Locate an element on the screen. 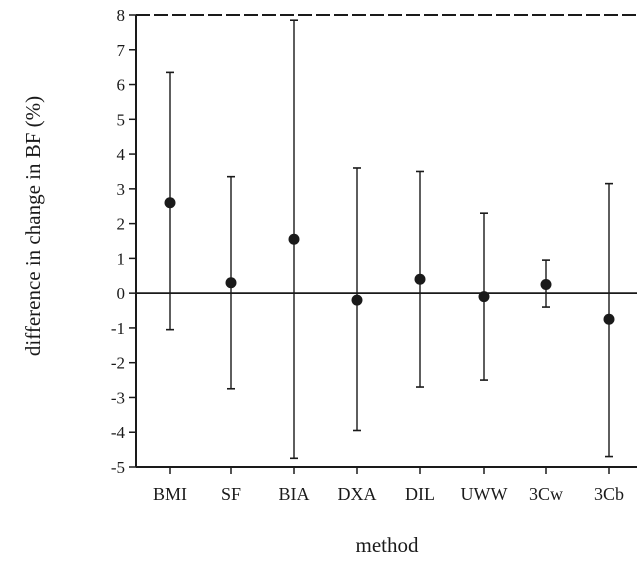 The image size is (637, 565). x-tick-label: 3Cw is located at coordinates (546, 494).